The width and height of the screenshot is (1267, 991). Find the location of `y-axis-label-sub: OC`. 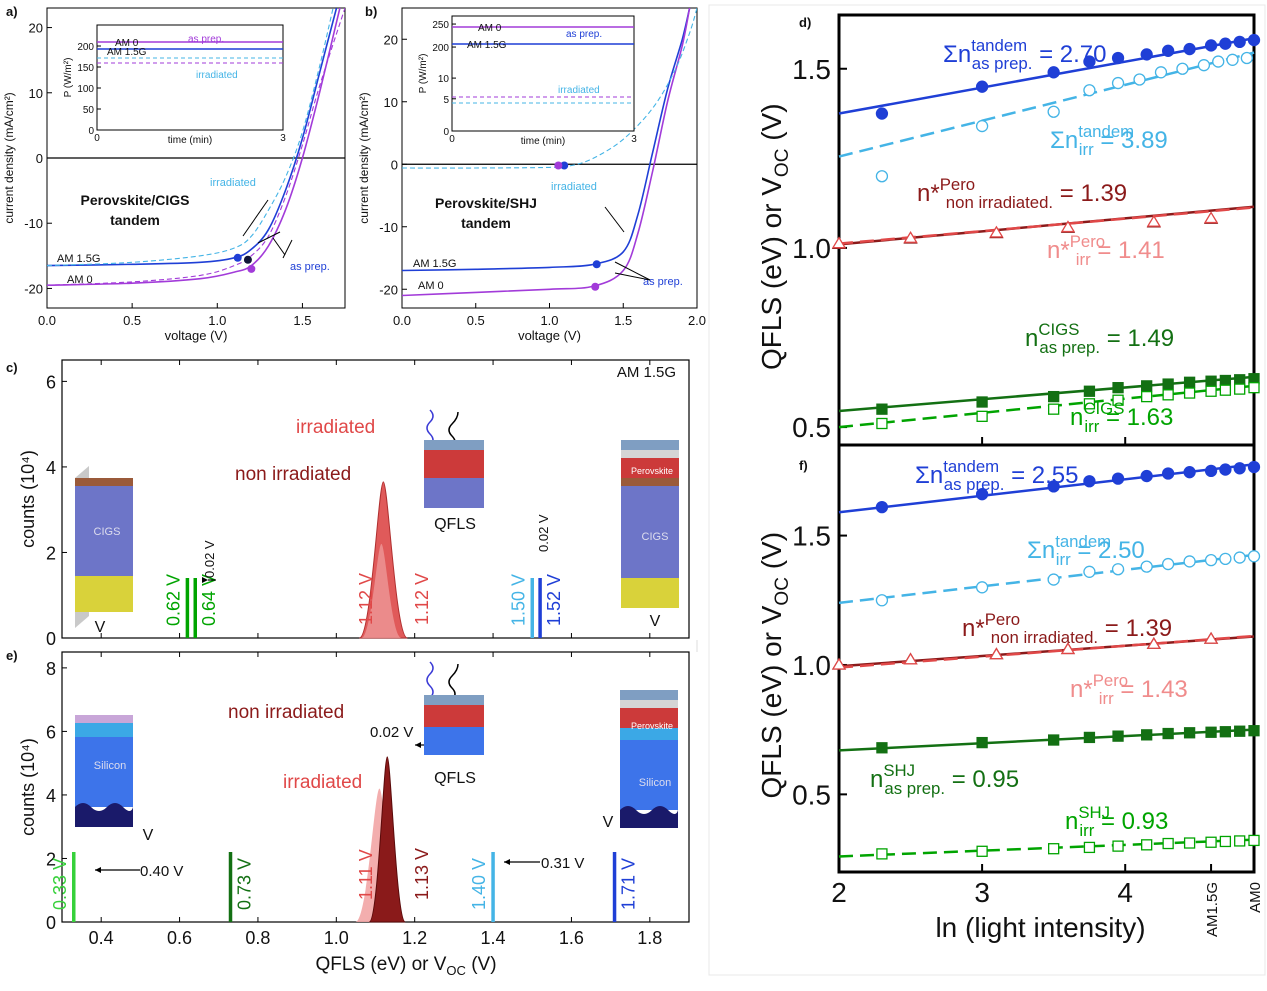

y-axis-label-sub: OC is located at coordinates (782, 163).